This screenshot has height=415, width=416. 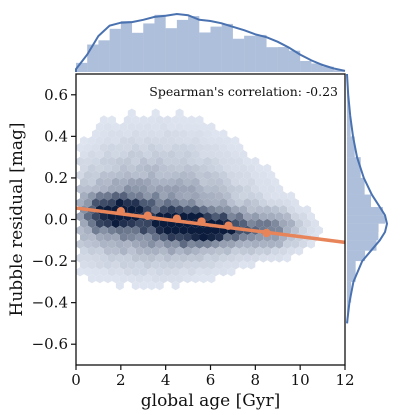 I want to click on marginal-y-distribution, so click(x=367, y=198).